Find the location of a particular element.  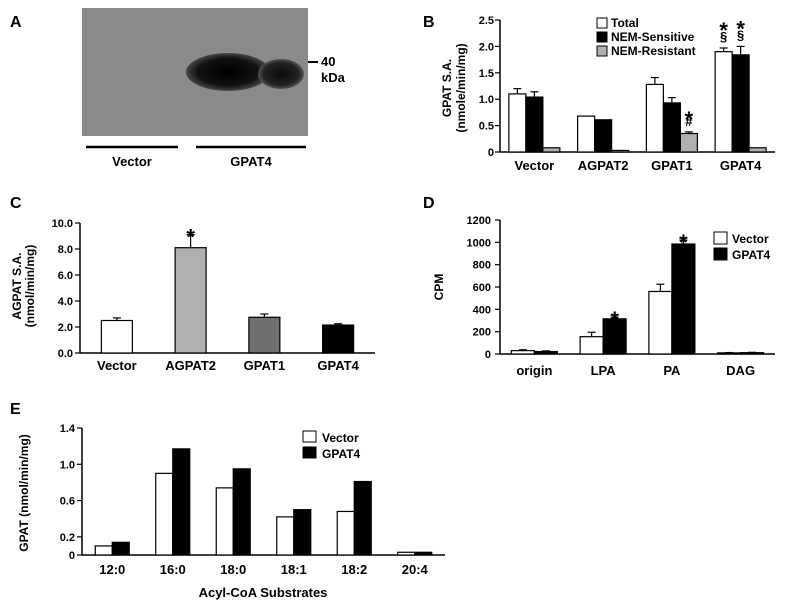

x-tick-label-e: 18:0 is located at coordinates (233, 569).